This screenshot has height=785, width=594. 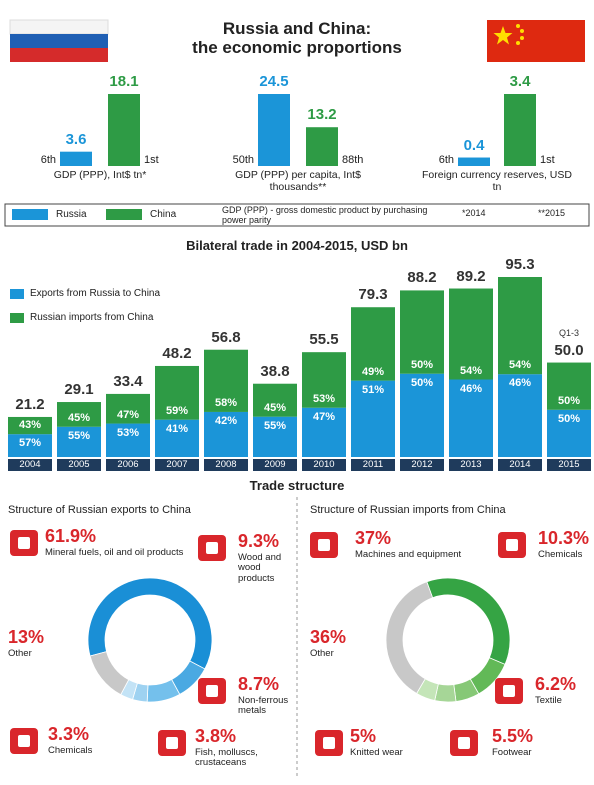 What do you see at coordinates (328, 637) in the screenshot?
I see `value-label: 36%` at bounding box center [328, 637].